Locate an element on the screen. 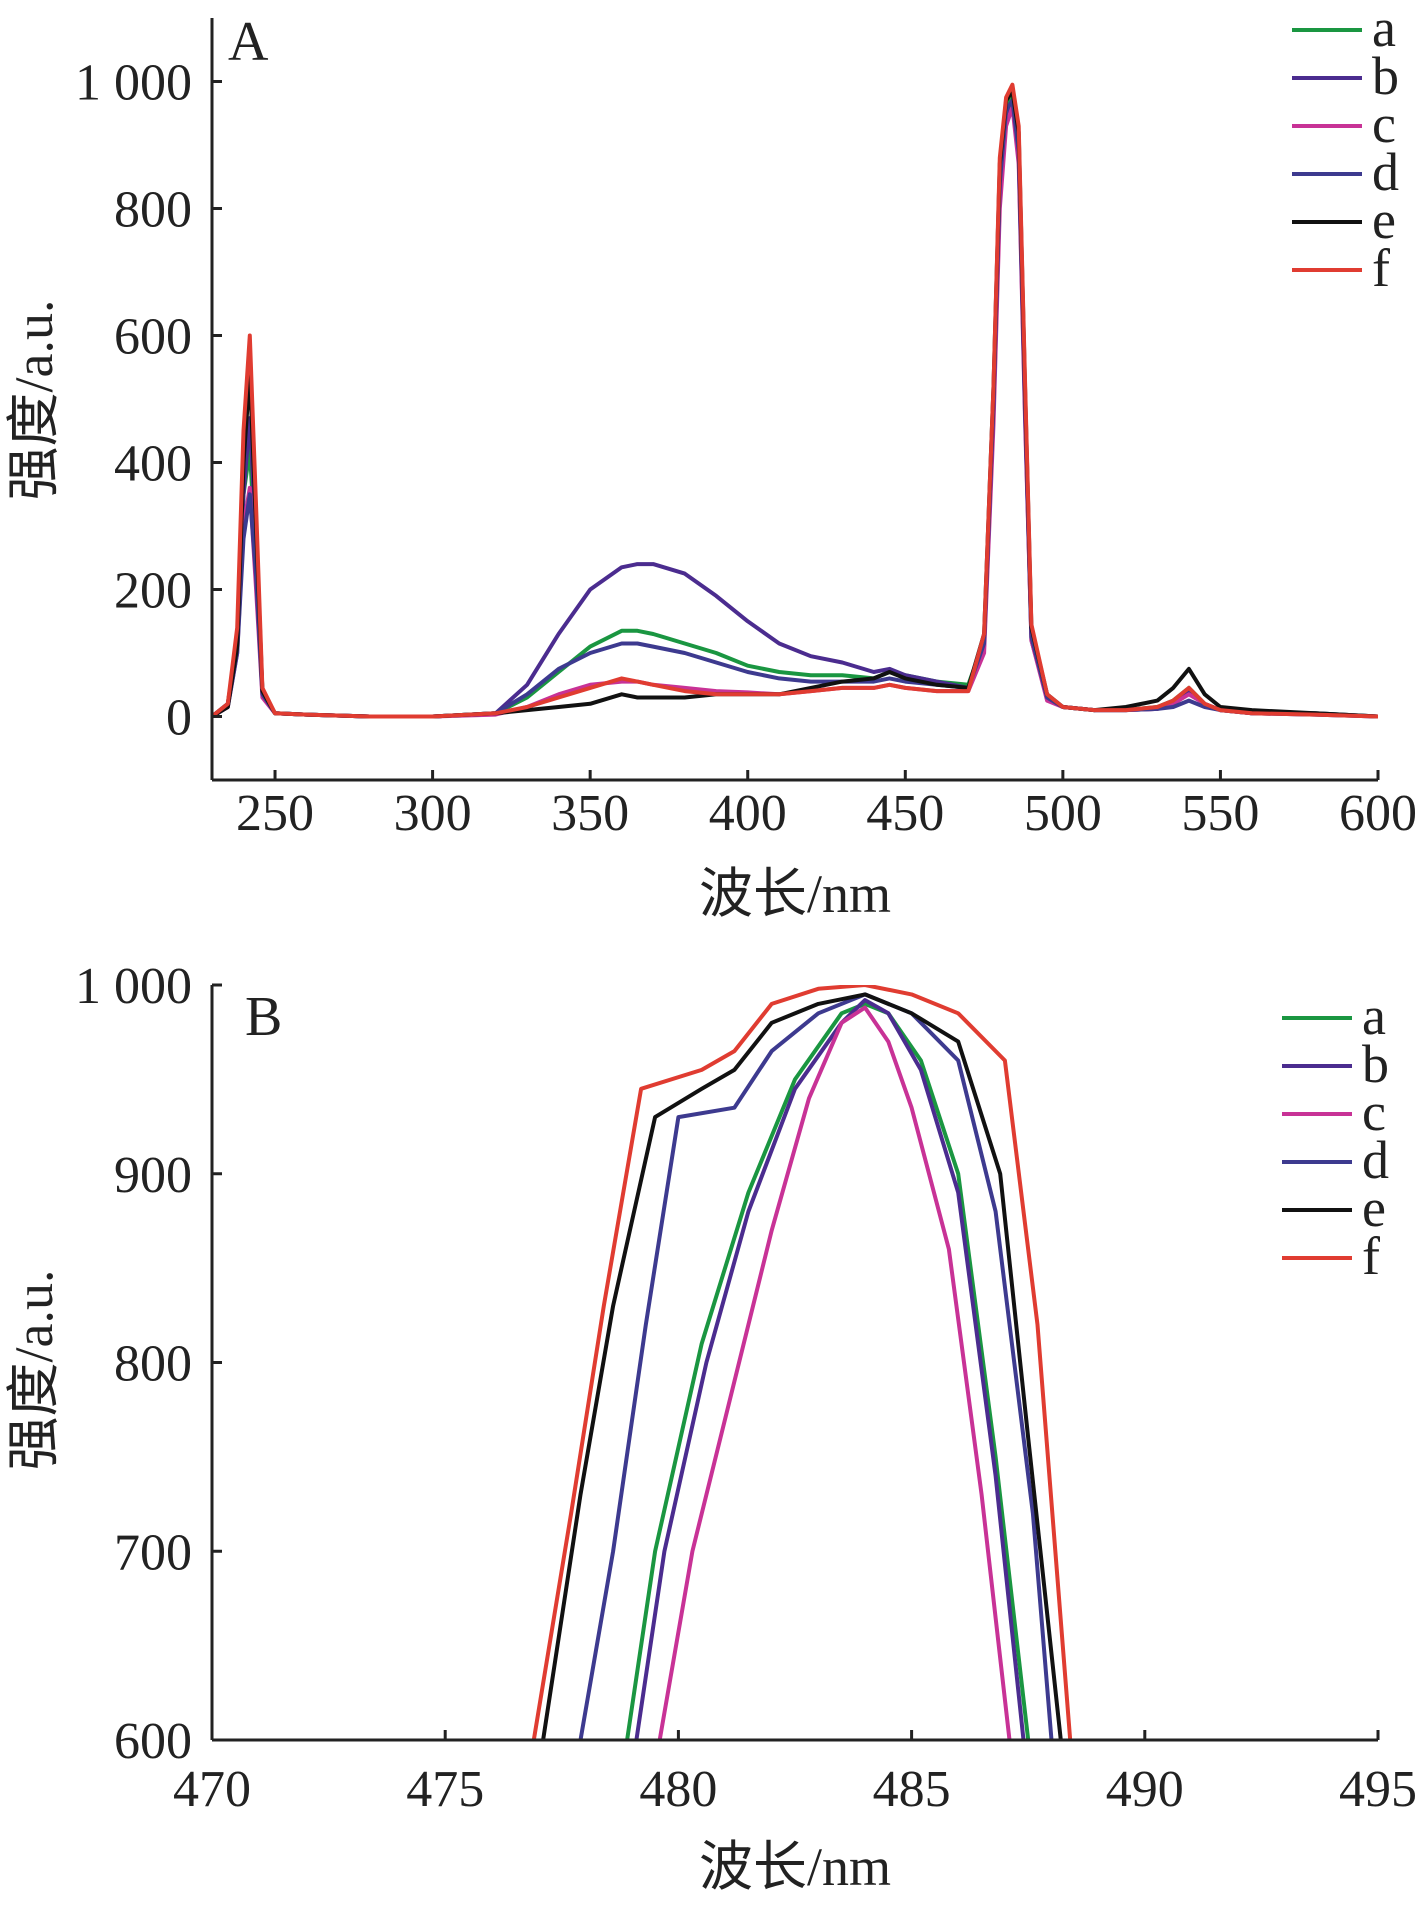 This screenshot has width=1417, height=1913. x-tick-label: 250 is located at coordinates (275, 813).